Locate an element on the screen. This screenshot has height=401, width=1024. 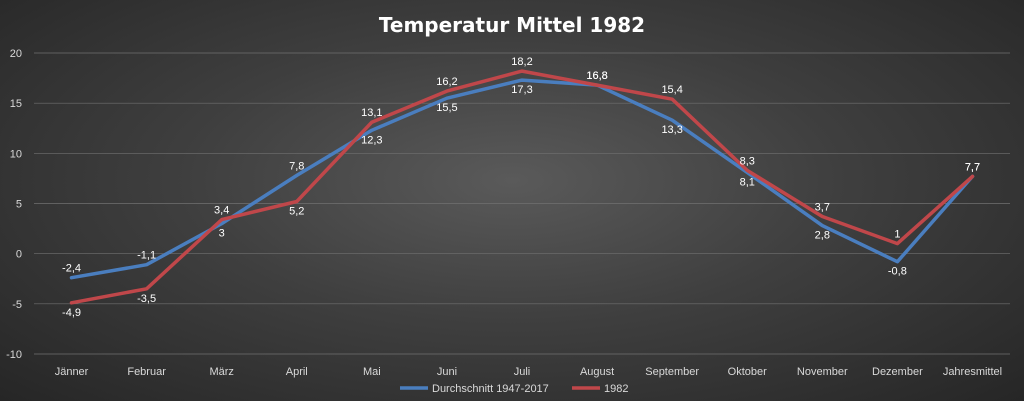
data-label: 3,7 is located at coordinates (822, 208).